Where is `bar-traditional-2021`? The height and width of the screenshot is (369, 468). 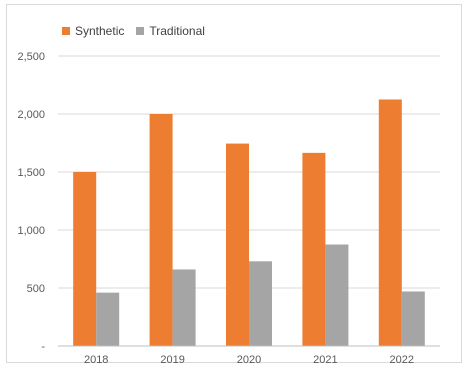
bar-traditional-2021 is located at coordinates (337, 295).